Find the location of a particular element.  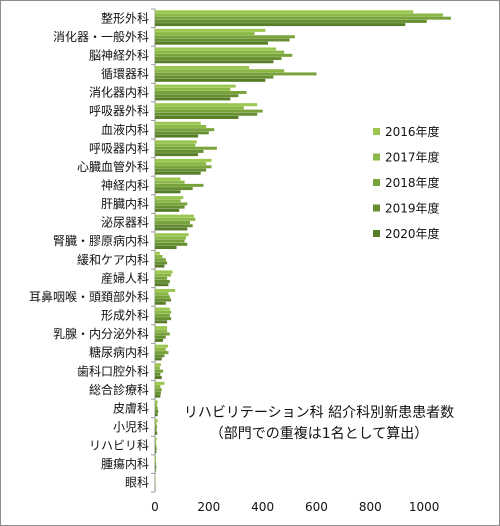

category-label: 脳神経外科 is located at coordinates (119, 55).